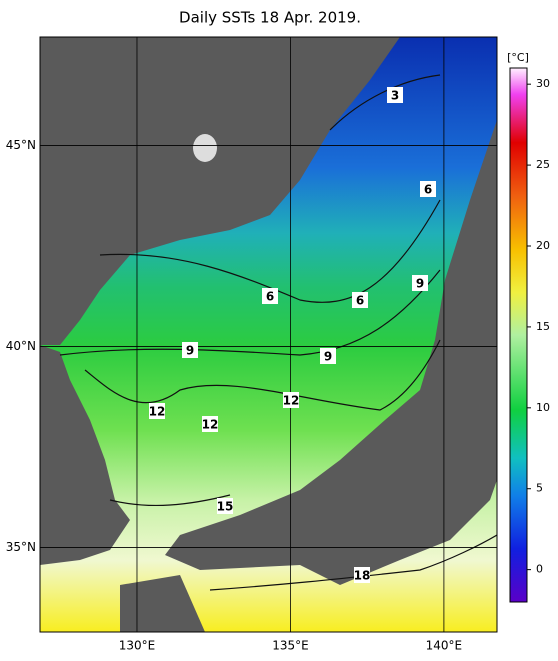 The height and width of the screenshot is (661, 558). I want to click on colorbar-unit: [°C], so click(518, 57).